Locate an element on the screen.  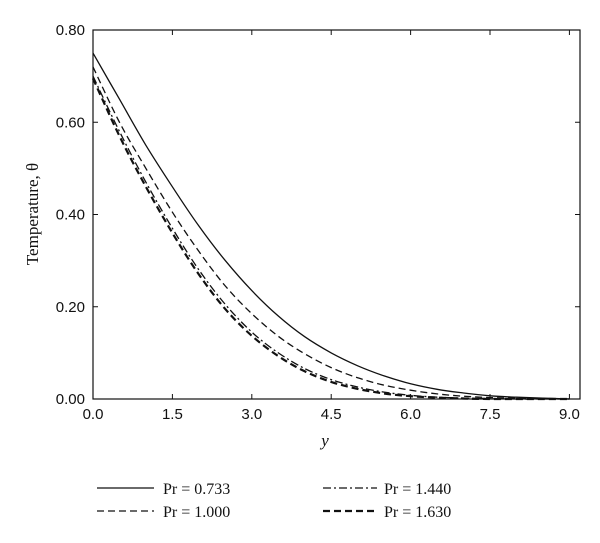
y-tick-label: 0.80 is located at coordinates (70, 30).